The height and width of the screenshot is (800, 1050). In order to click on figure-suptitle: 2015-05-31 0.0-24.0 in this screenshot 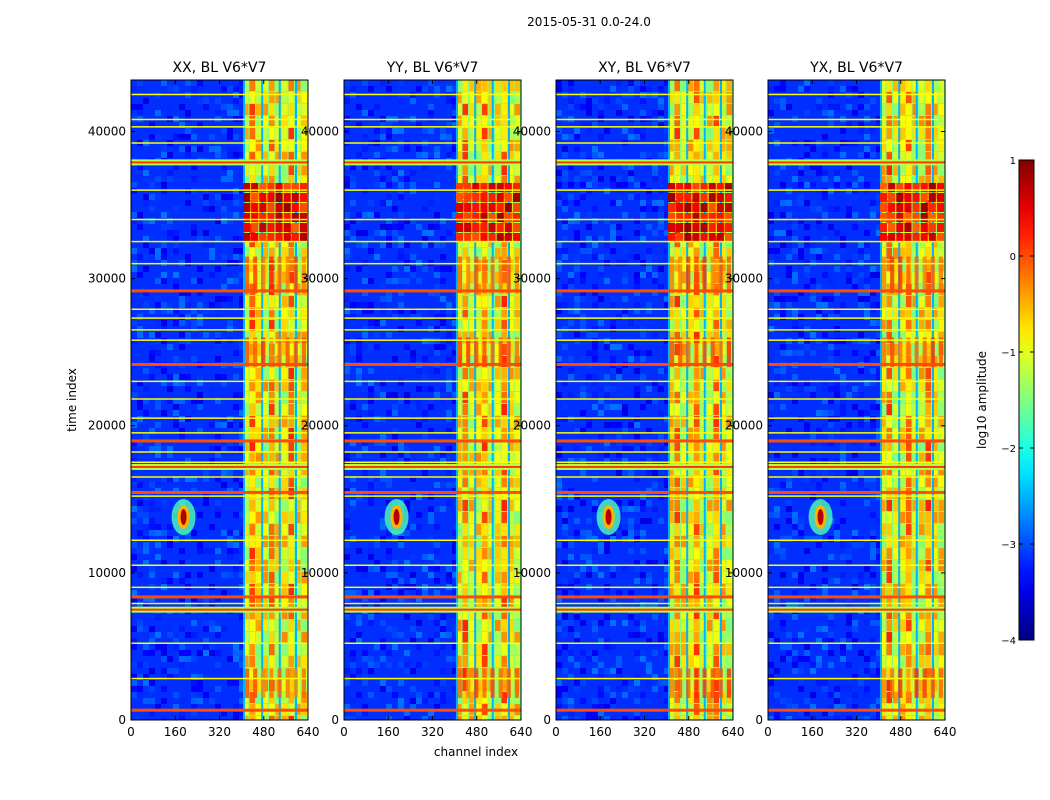, I will do `click(589, 22)`.